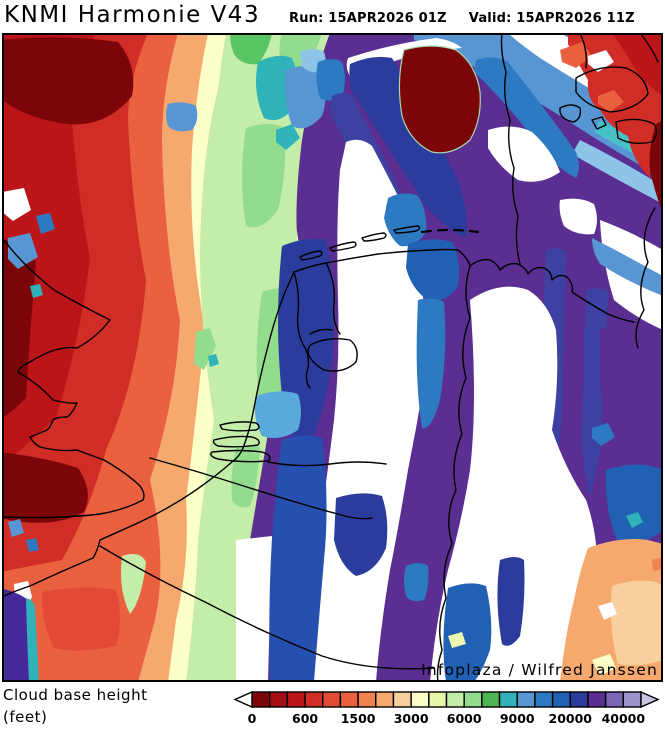 Image resolution: width=665 pixels, height=735 pixels. Describe the element at coordinates (462, 18) in the screenshot. I see `run-valid-line: Run: 15APR2026 01Z Valid: 15APR2026 11Z` at that location.